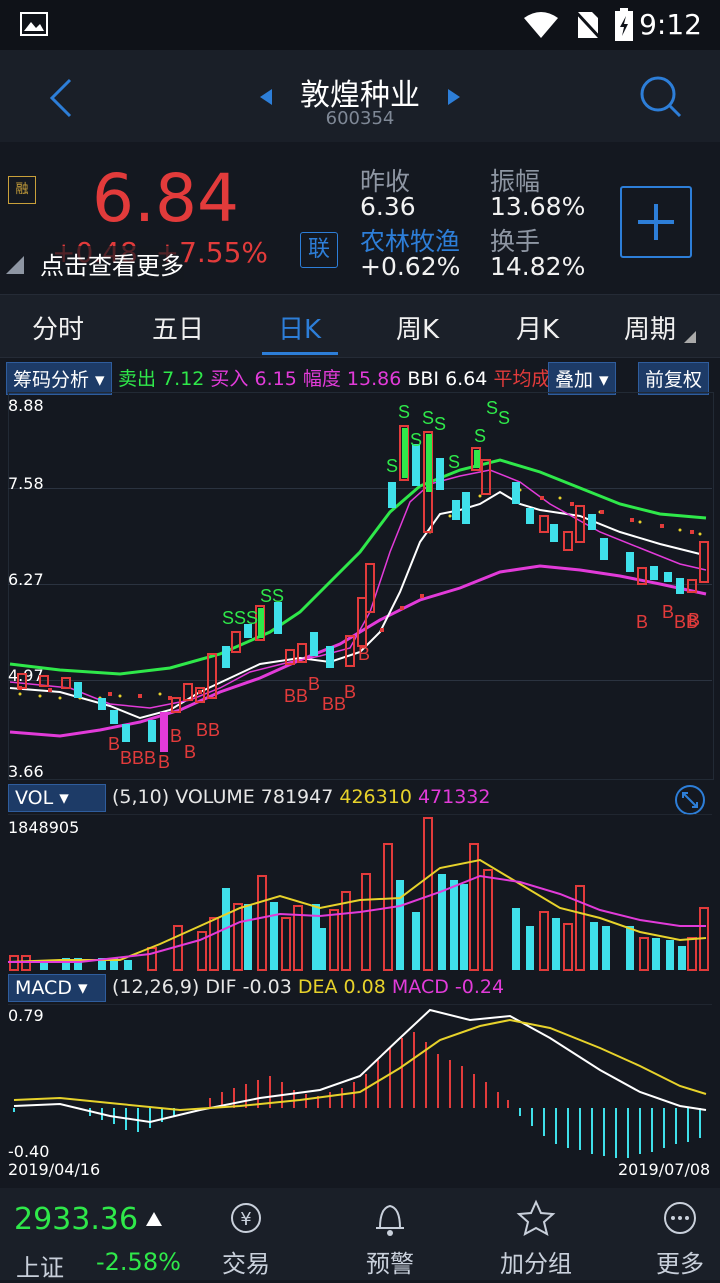  Describe the element at coordinates (300, 353) in the screenshot. I see `active-tab-indicator` at that location.